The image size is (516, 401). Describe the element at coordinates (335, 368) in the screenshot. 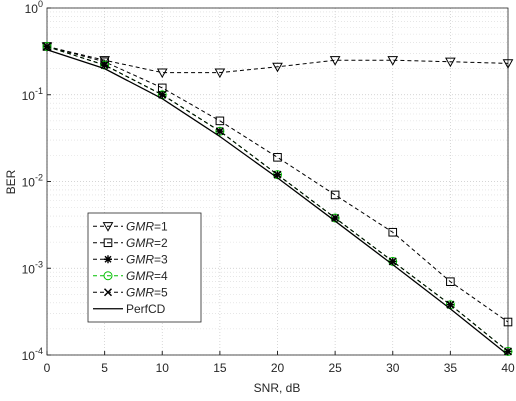

I see `x-tick-label: 25` at that location.